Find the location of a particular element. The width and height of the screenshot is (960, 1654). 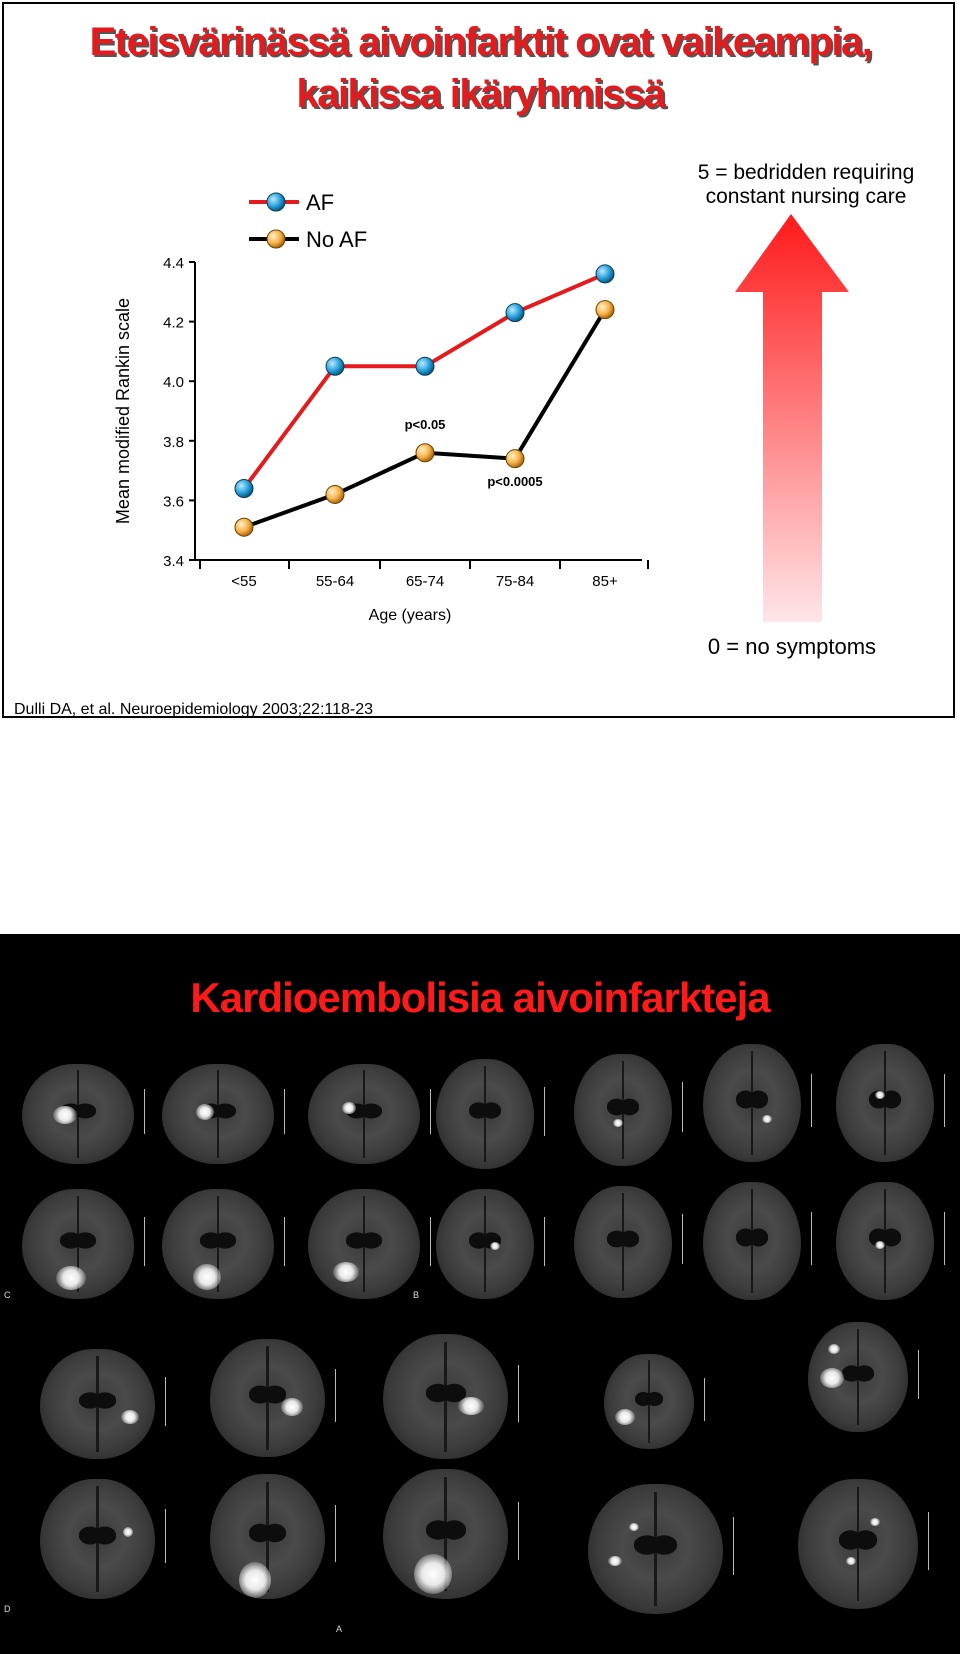

annotation-0: p<0.05 is located at coordinates (425, 424).